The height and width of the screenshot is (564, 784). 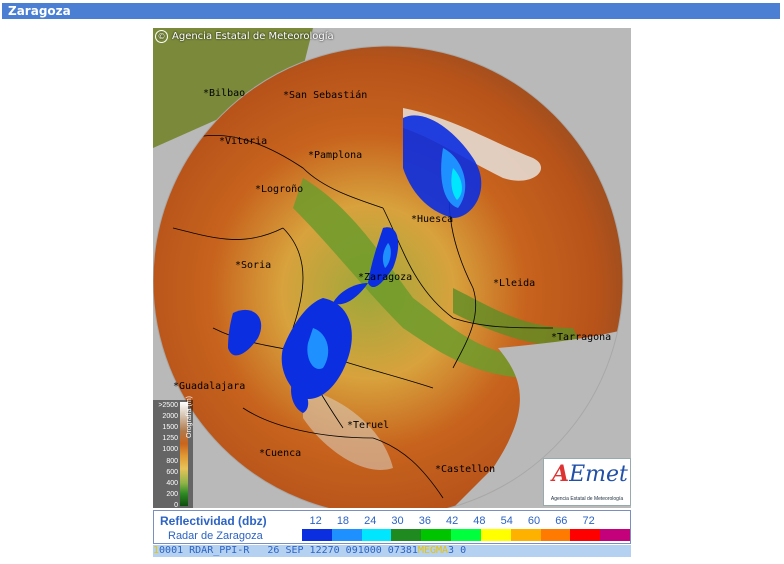 I want to click on legend-values: 12 18 24 30 36 42 48 54 60 66 72, so click(x=466, y=521).